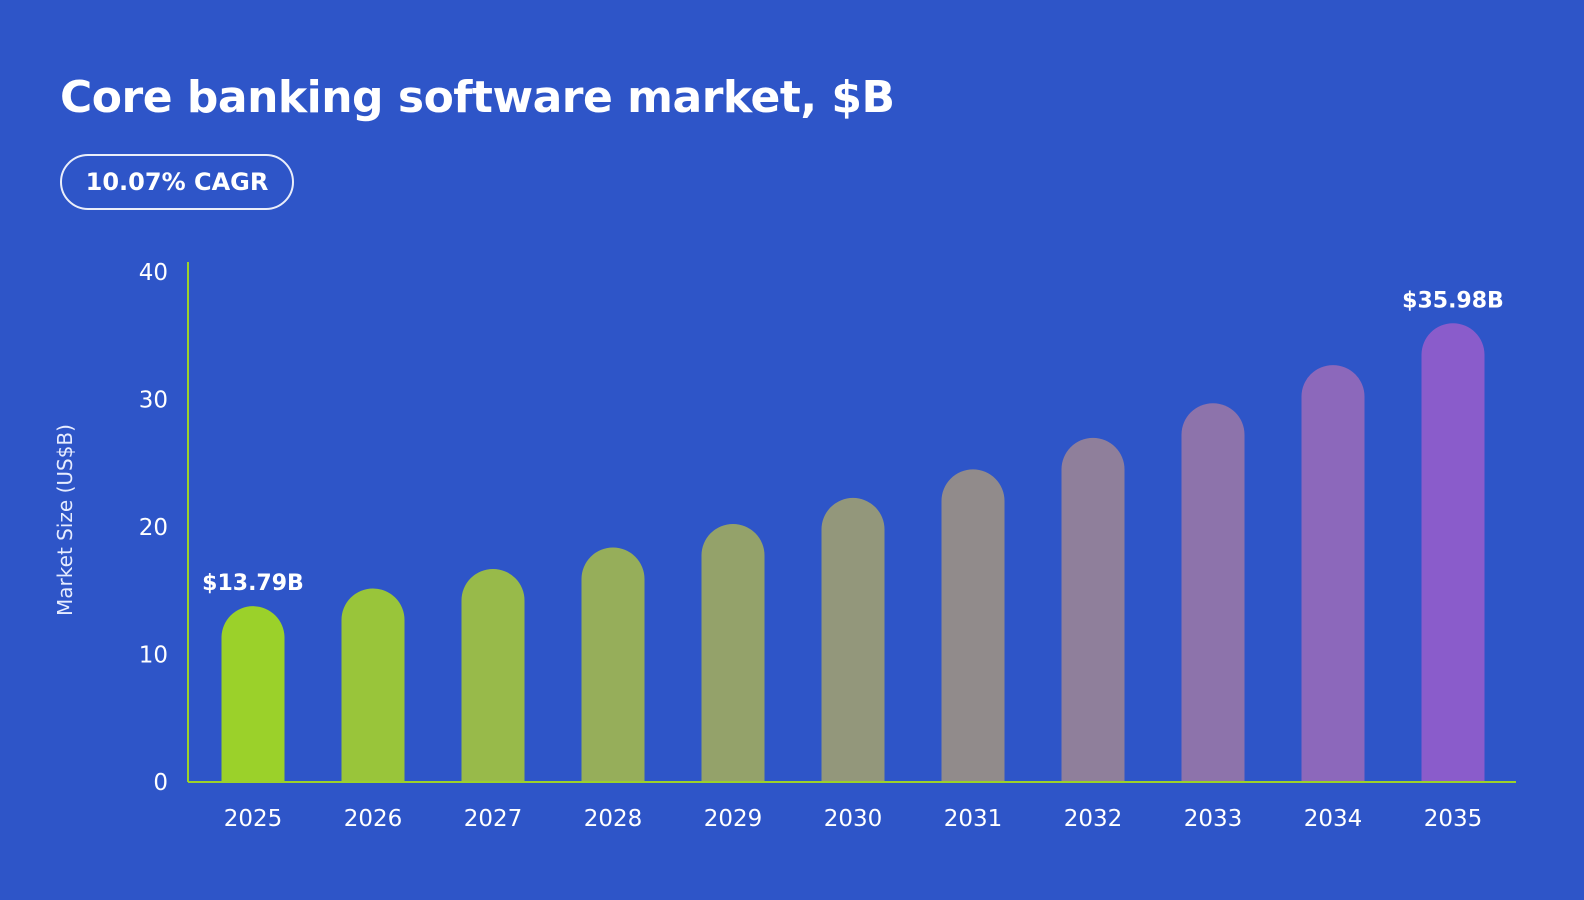 The image size is (1584, 900). What do you see at coordinates (973, 819) in the screenshot?
I see `x-tick-label: 2031` at bounding box center [973, 819].